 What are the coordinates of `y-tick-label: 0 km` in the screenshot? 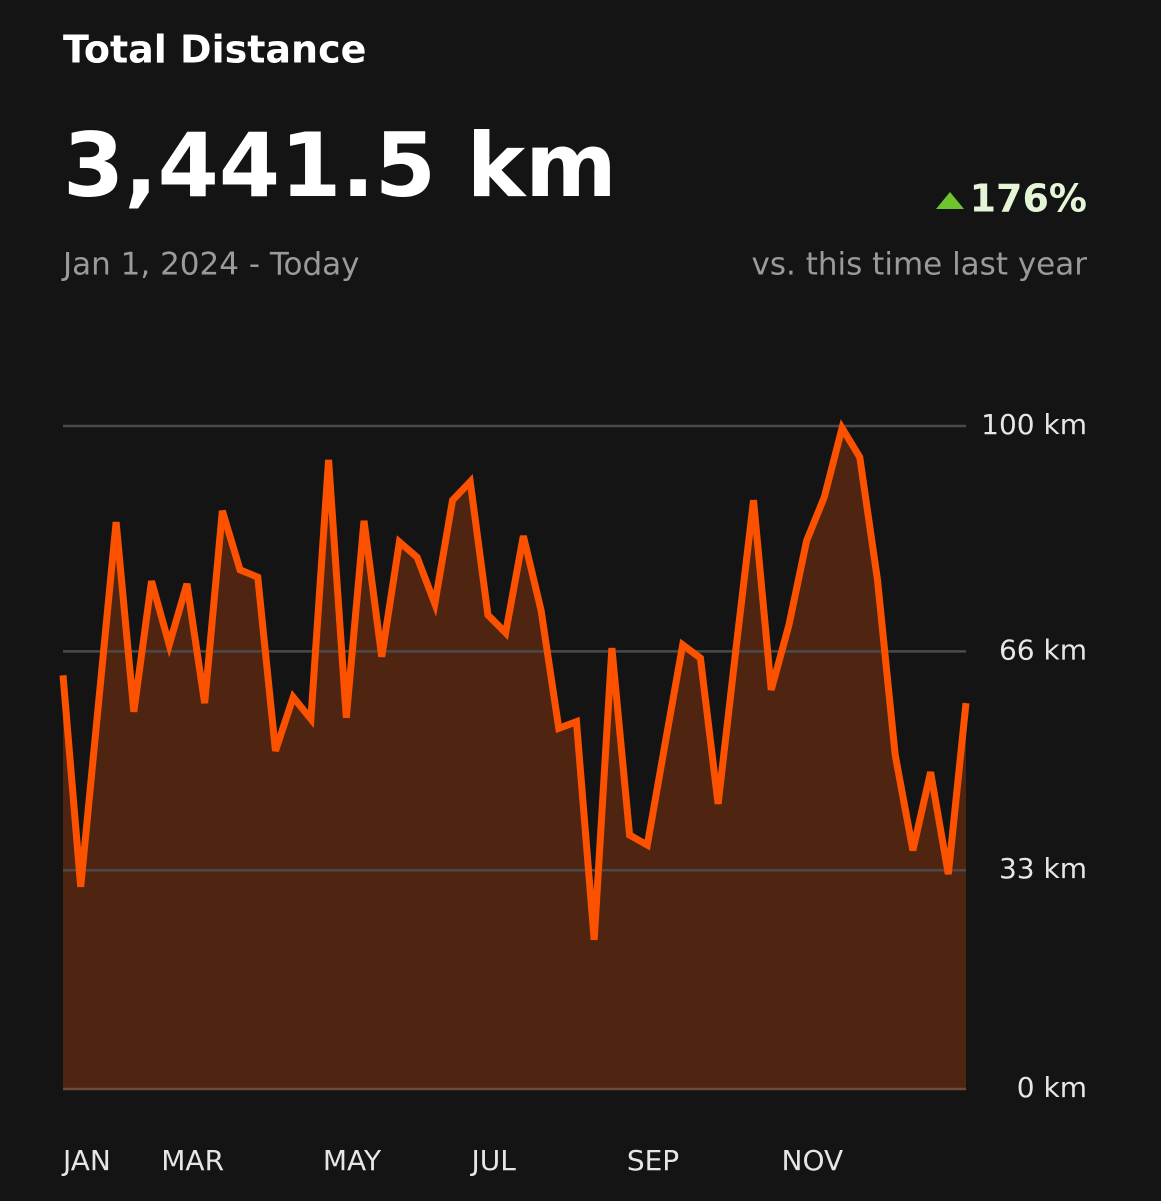 It's located at (1052, 1087).